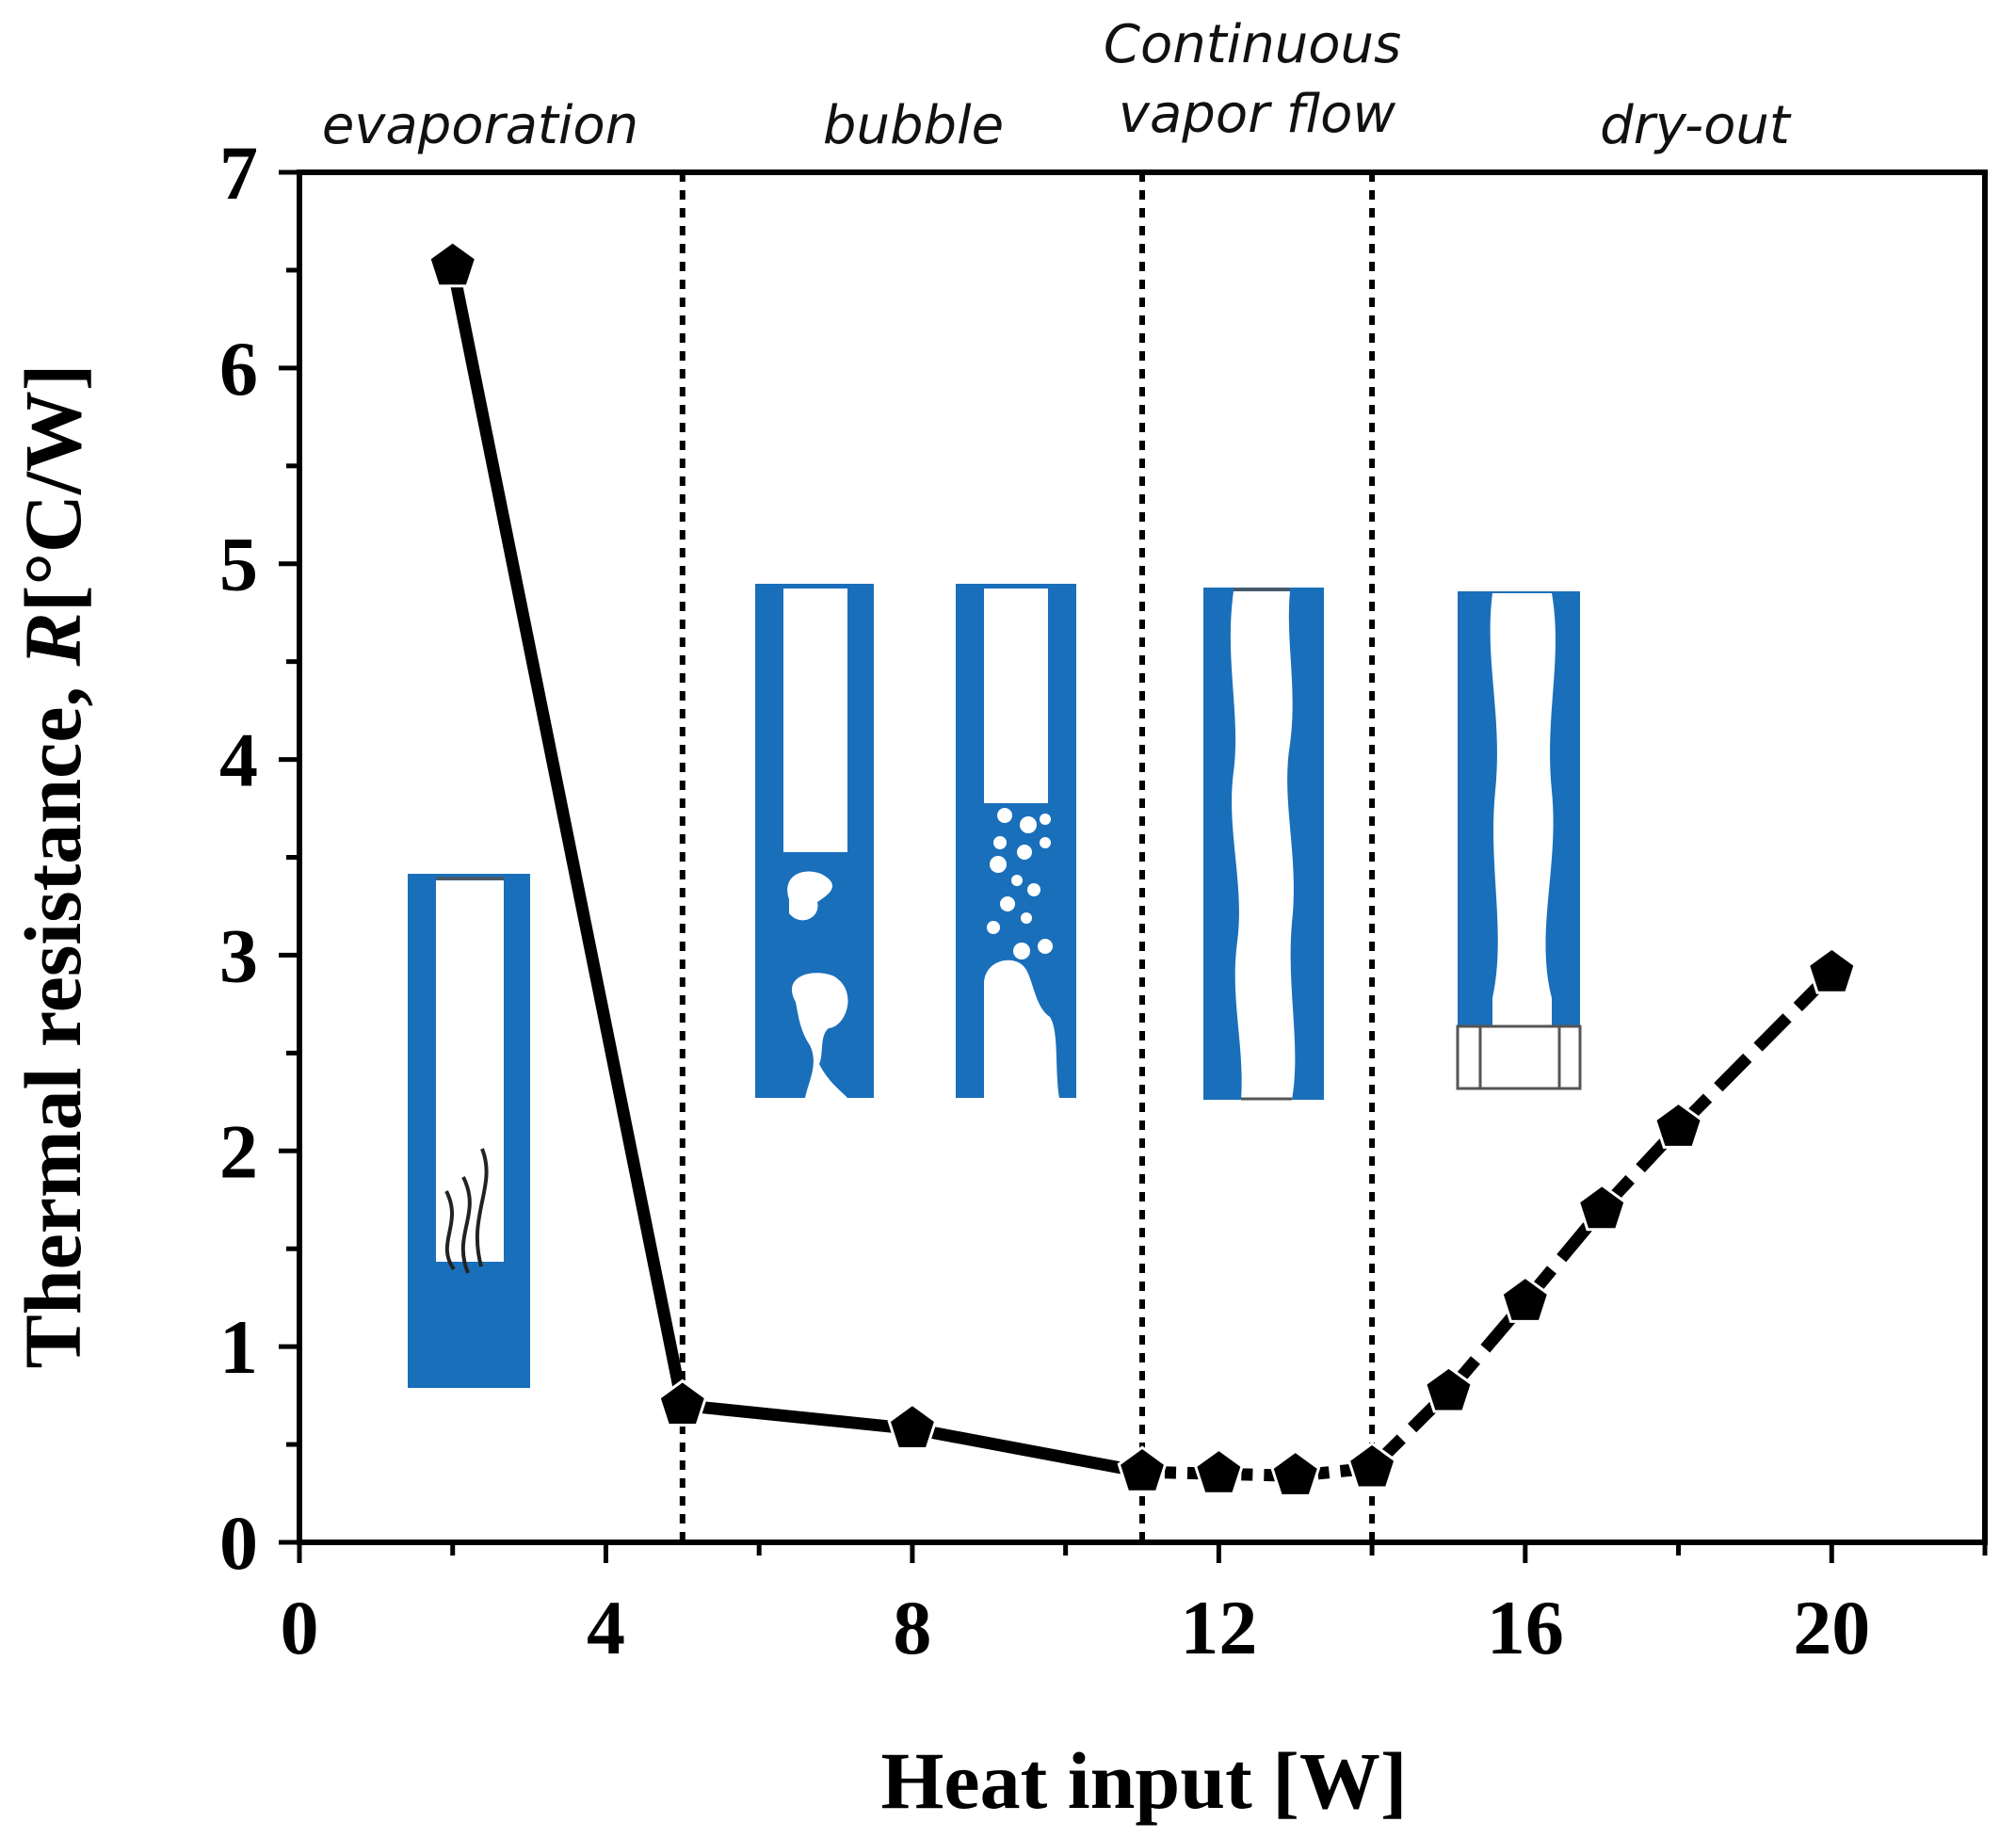 The width and height of the screenshot is (2016, 1838). I want to click on y-tick-label: 3, so click(238, 955).